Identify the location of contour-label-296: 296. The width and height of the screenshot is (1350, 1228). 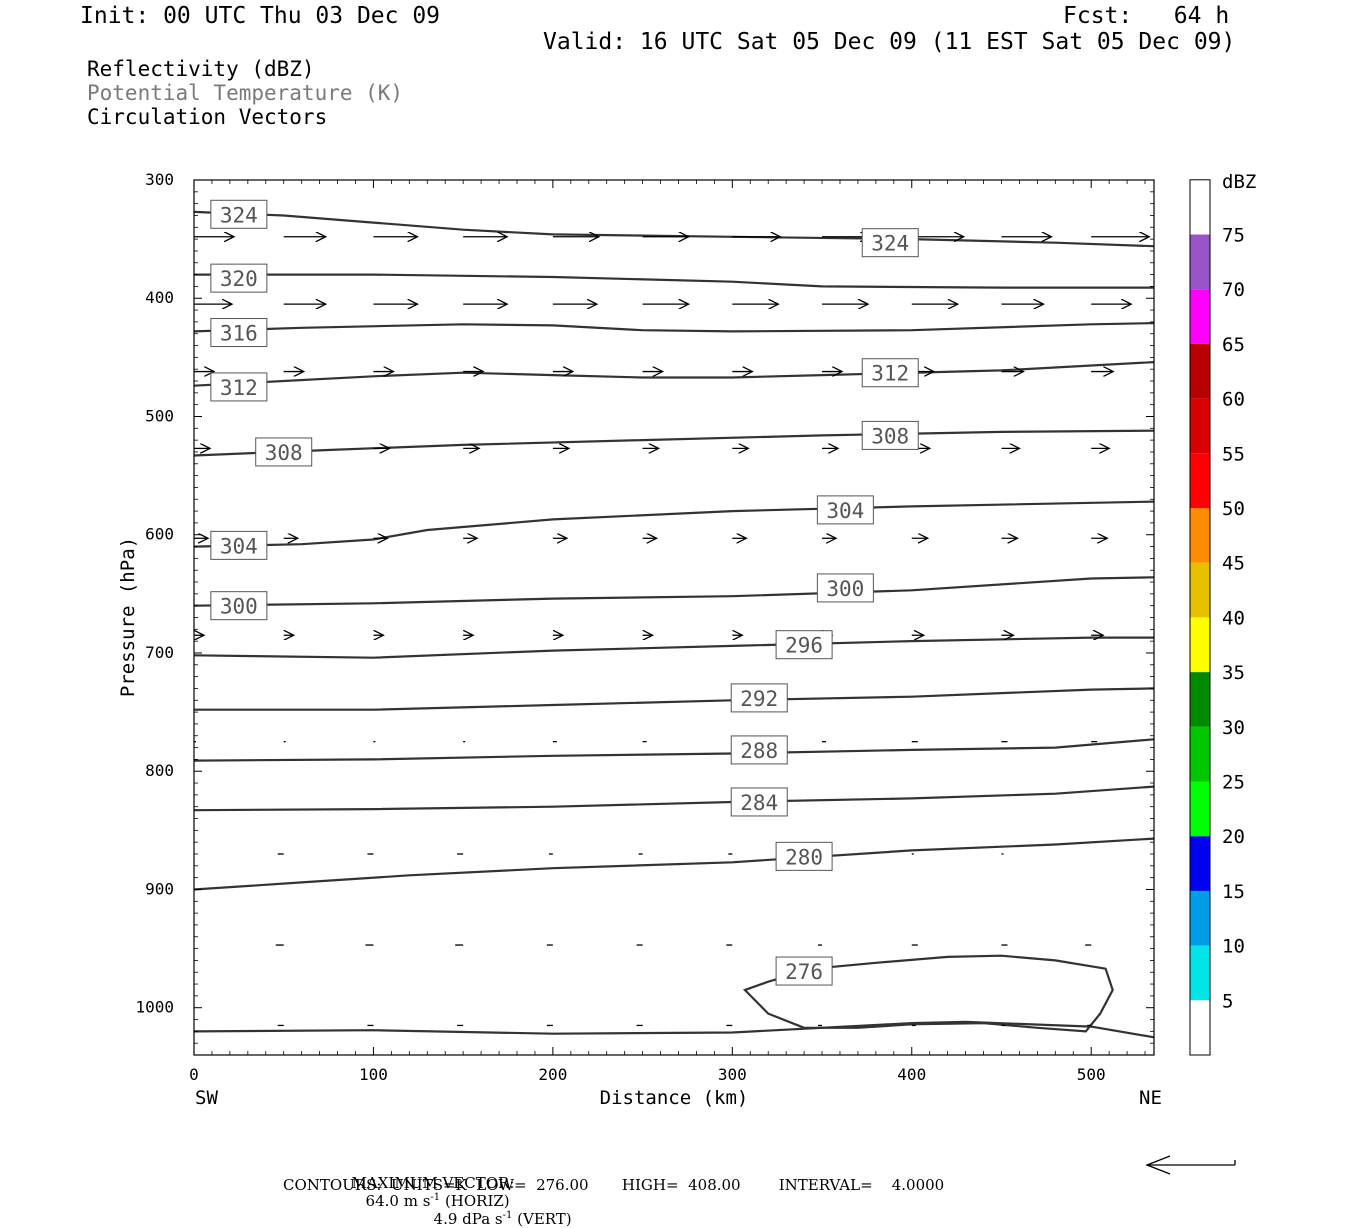
(804, 645).